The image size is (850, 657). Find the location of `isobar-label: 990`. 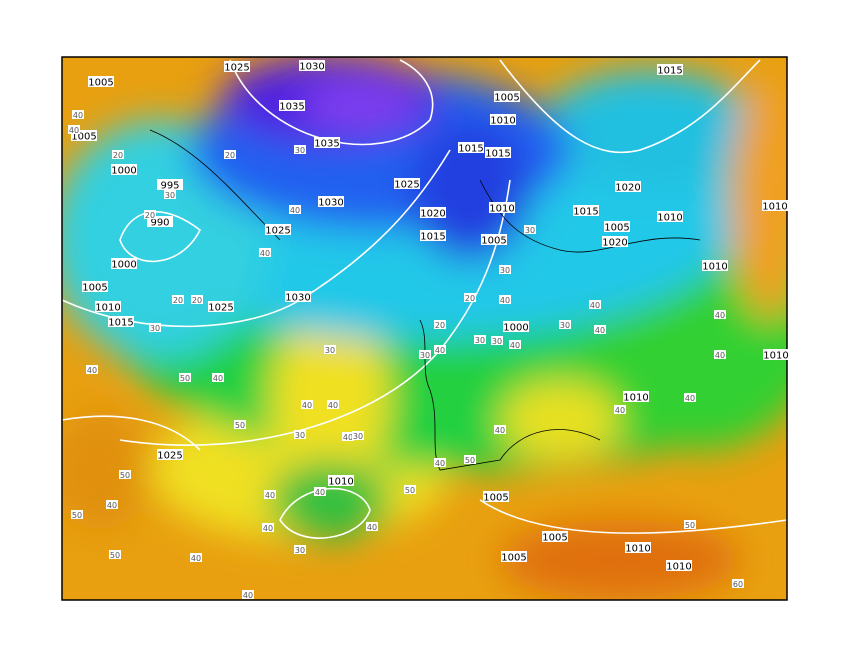

isobar-label: 990 is located at coordinates (159, 223).